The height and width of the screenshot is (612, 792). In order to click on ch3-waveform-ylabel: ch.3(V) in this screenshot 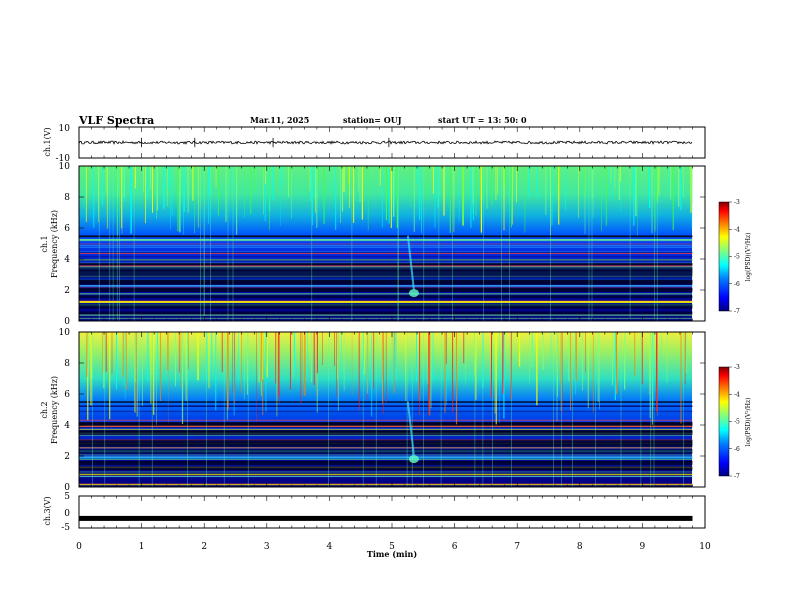, I will do `click(47, 510)`.